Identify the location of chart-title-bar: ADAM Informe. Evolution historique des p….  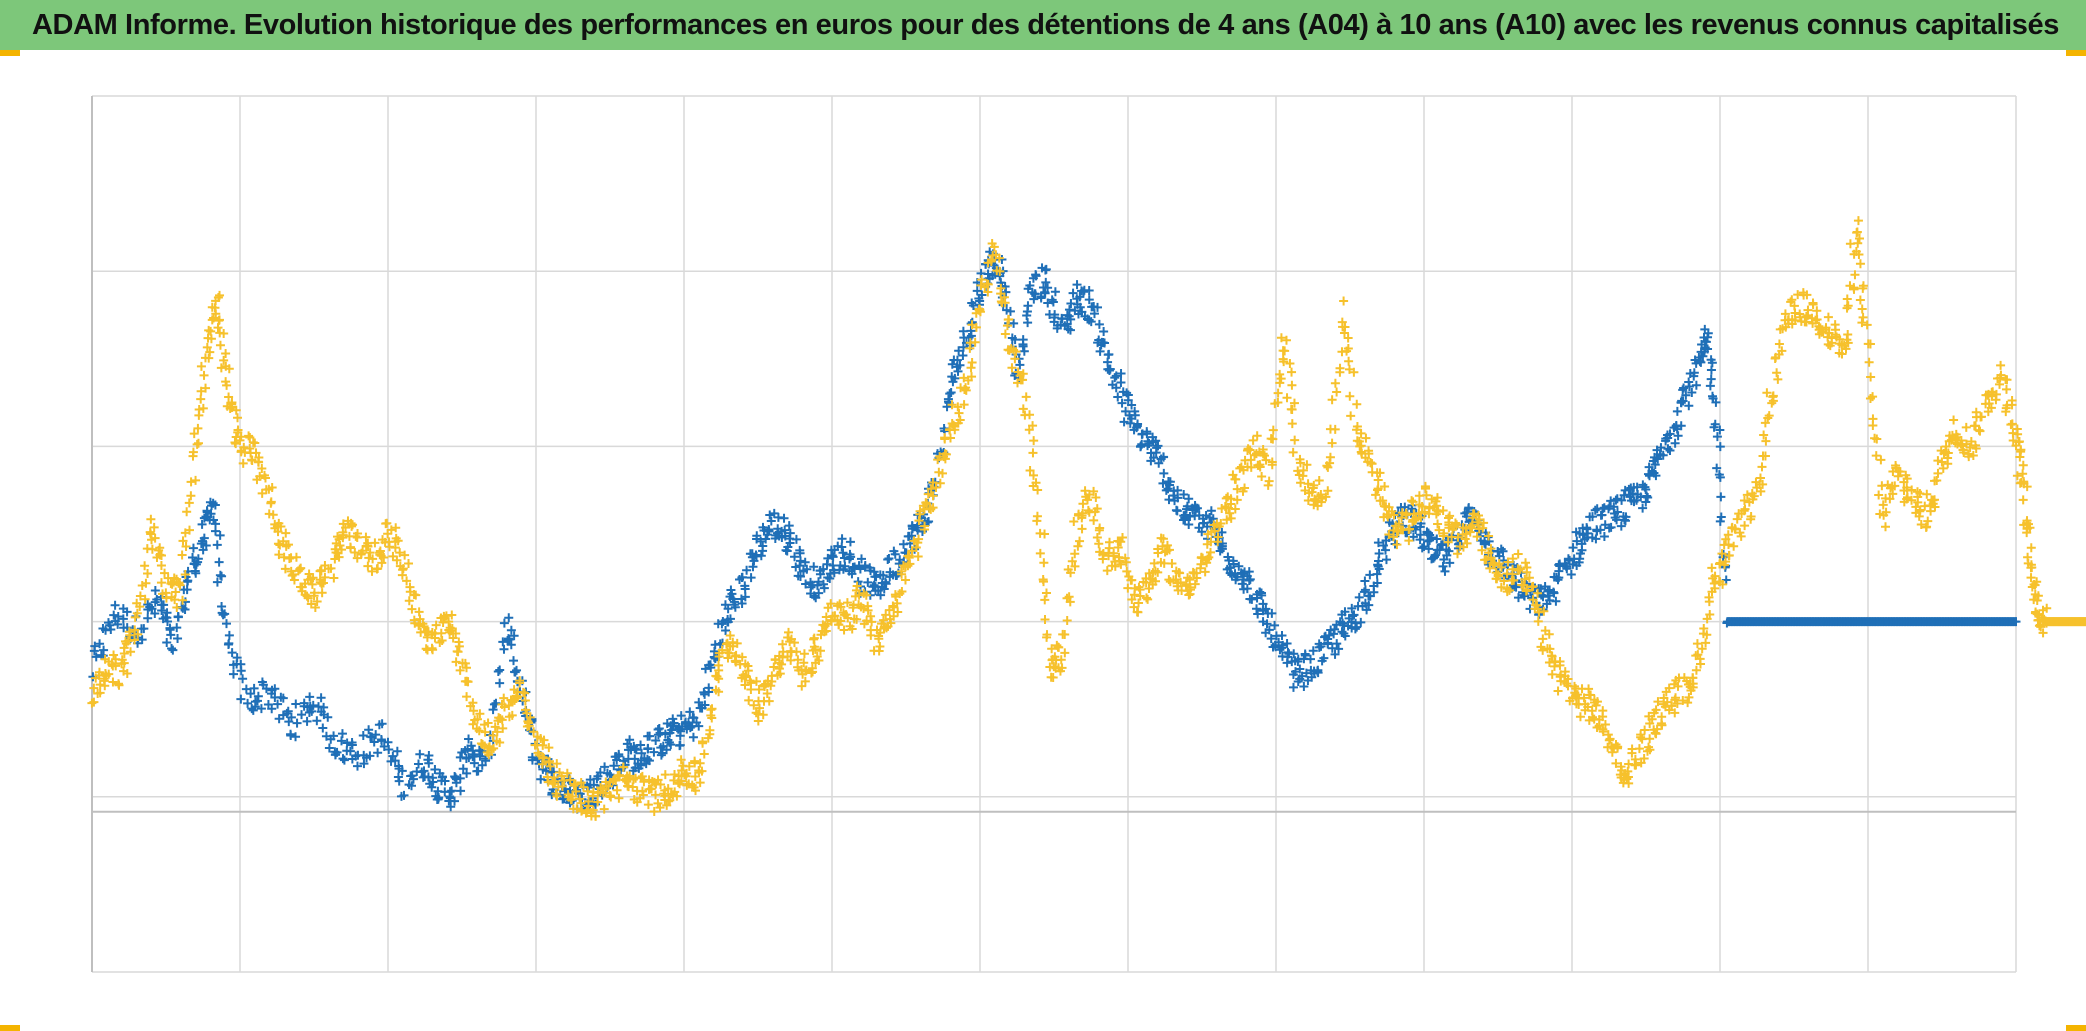
(1043, 25).